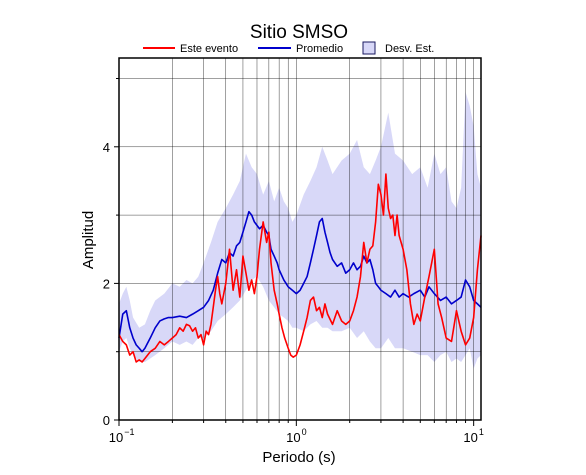  Describe the element at coordinates (369, 48) in the screenshot. I see `legend-swatch-band` at that location.